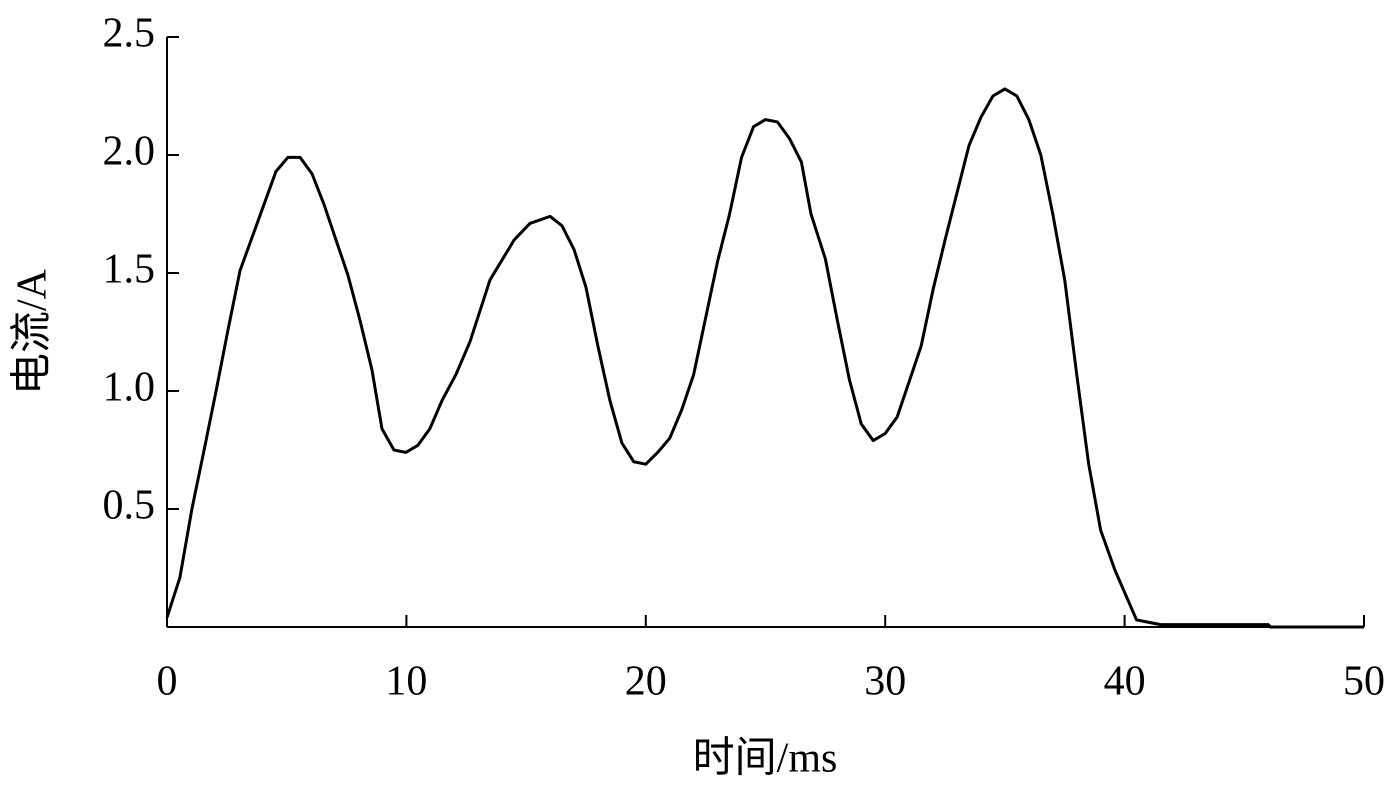 The width and height of the screenshot is (1391, 796). What do you see at coordinates (129, 34) in the screenshot?
I see `y-tick-label: 2.5` at bounding box center [129, 34].